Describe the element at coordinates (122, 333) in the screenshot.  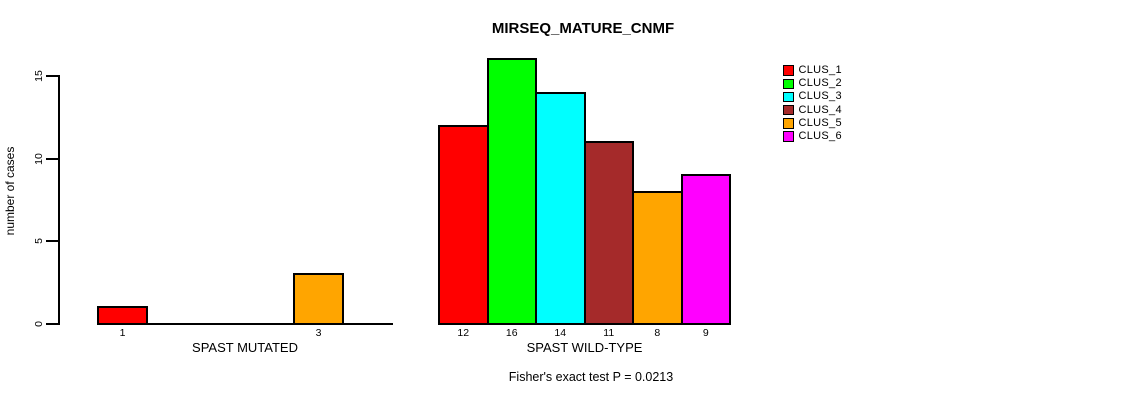
I see `bar-value-label: 1` at that location.